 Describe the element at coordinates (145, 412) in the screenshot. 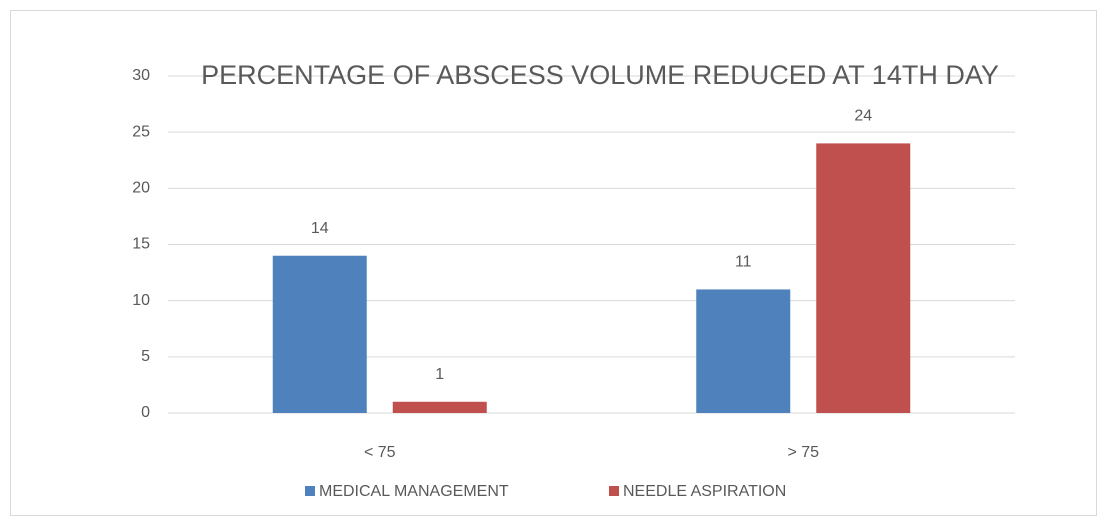

I see `y-tick-label: 0` at that location.